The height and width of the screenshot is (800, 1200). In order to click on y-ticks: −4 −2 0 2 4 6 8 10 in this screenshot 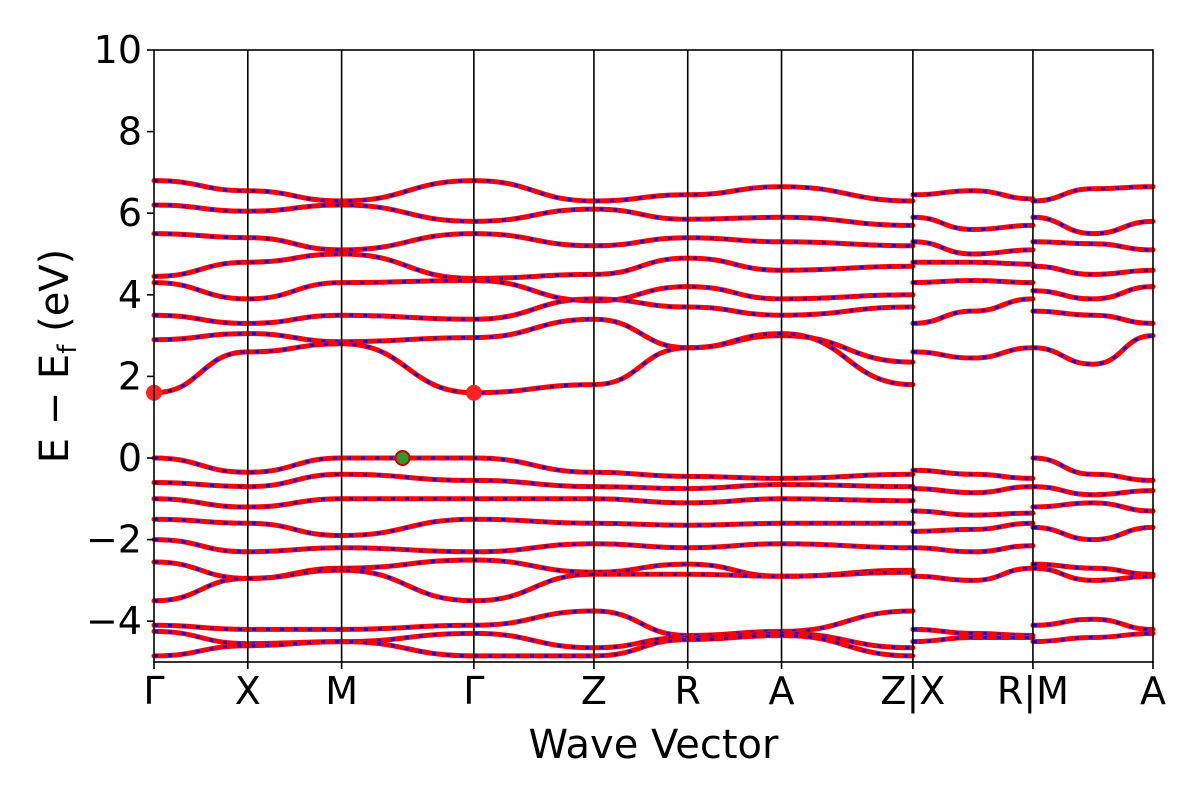, I will do `click(120, 335)`.